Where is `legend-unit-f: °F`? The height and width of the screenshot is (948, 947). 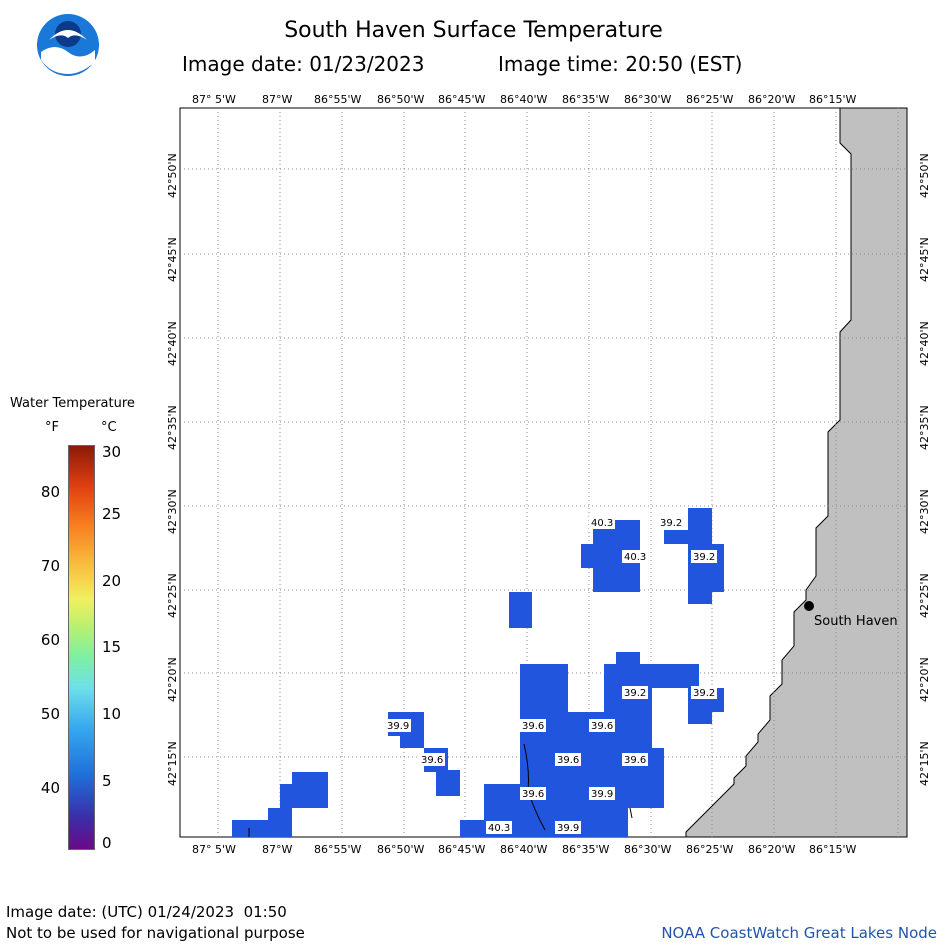
legend-unit-f: °F is located at coordinates (52, 427).